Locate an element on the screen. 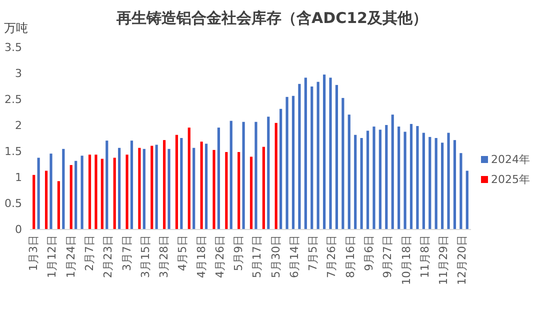 The height and width of the screenshot is (327, 545). y-axis-title: 万吨 is located at coordinates (16, 28).